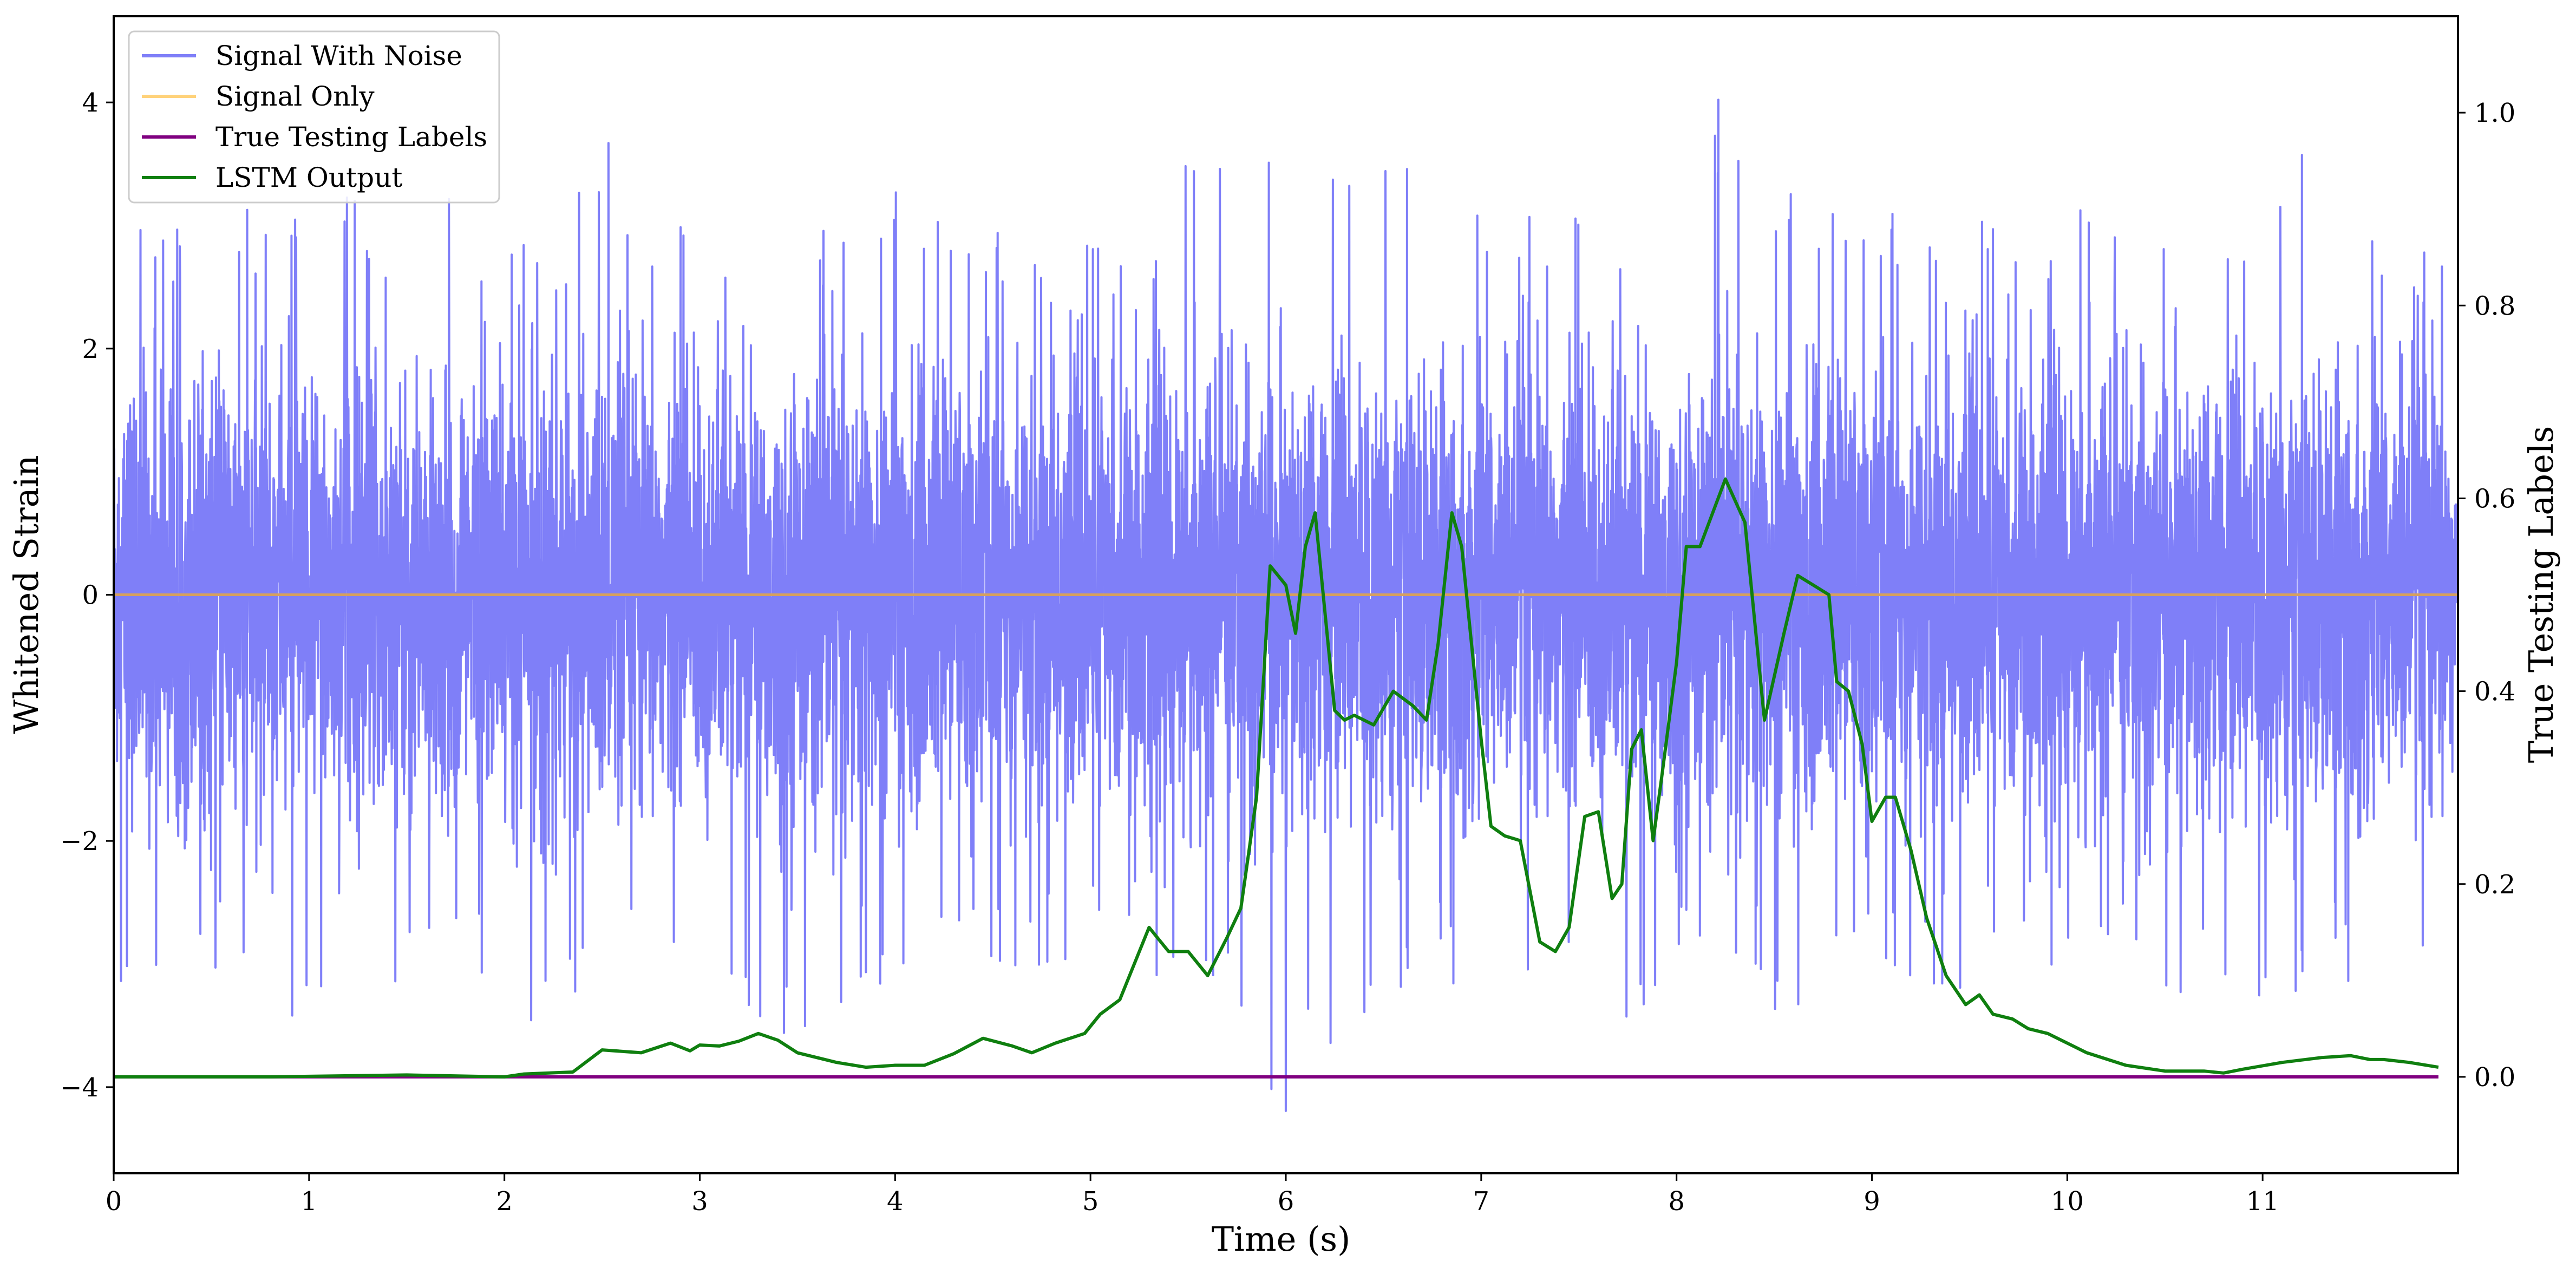 This screenshot has height=1274, width=2576. I want to click on y-tick-label-left: −4, so click(79, 1088).